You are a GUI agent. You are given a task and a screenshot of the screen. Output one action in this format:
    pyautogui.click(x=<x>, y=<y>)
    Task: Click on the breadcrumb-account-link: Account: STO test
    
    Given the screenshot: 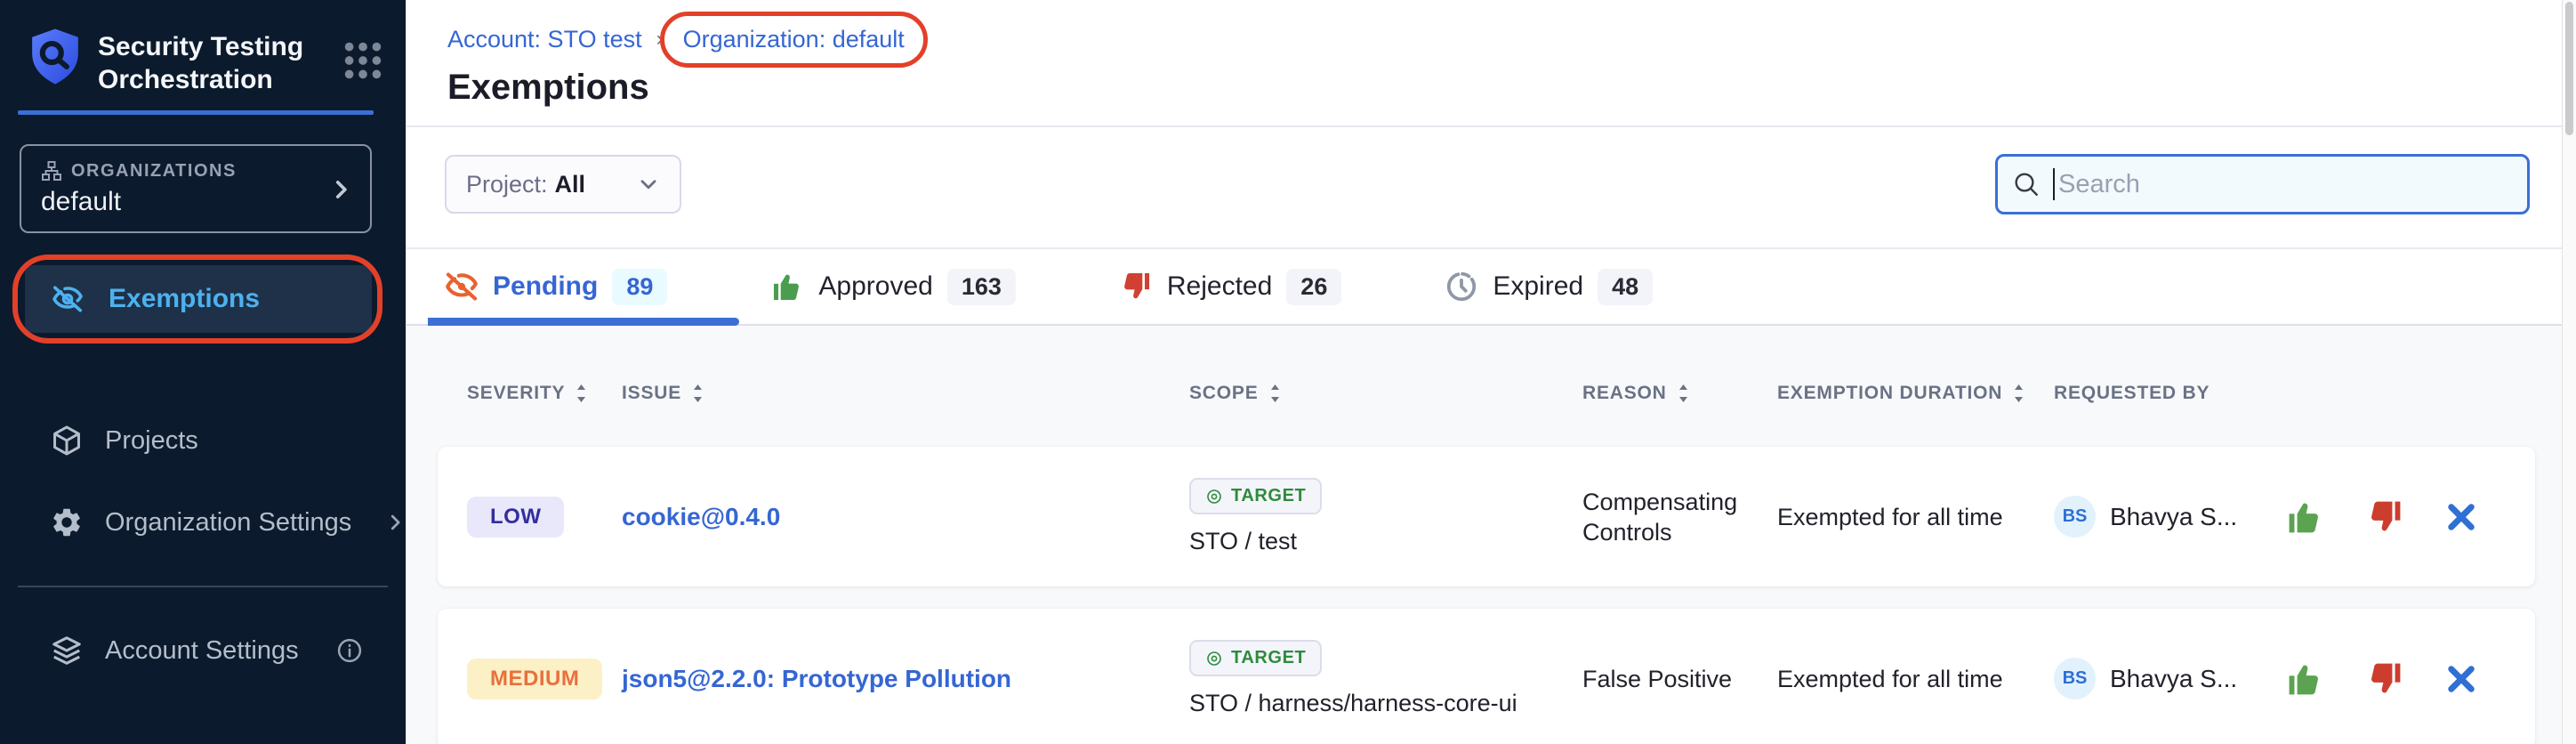 What is the action you would take?
    pyautogui.click(x=544, y=39)
    